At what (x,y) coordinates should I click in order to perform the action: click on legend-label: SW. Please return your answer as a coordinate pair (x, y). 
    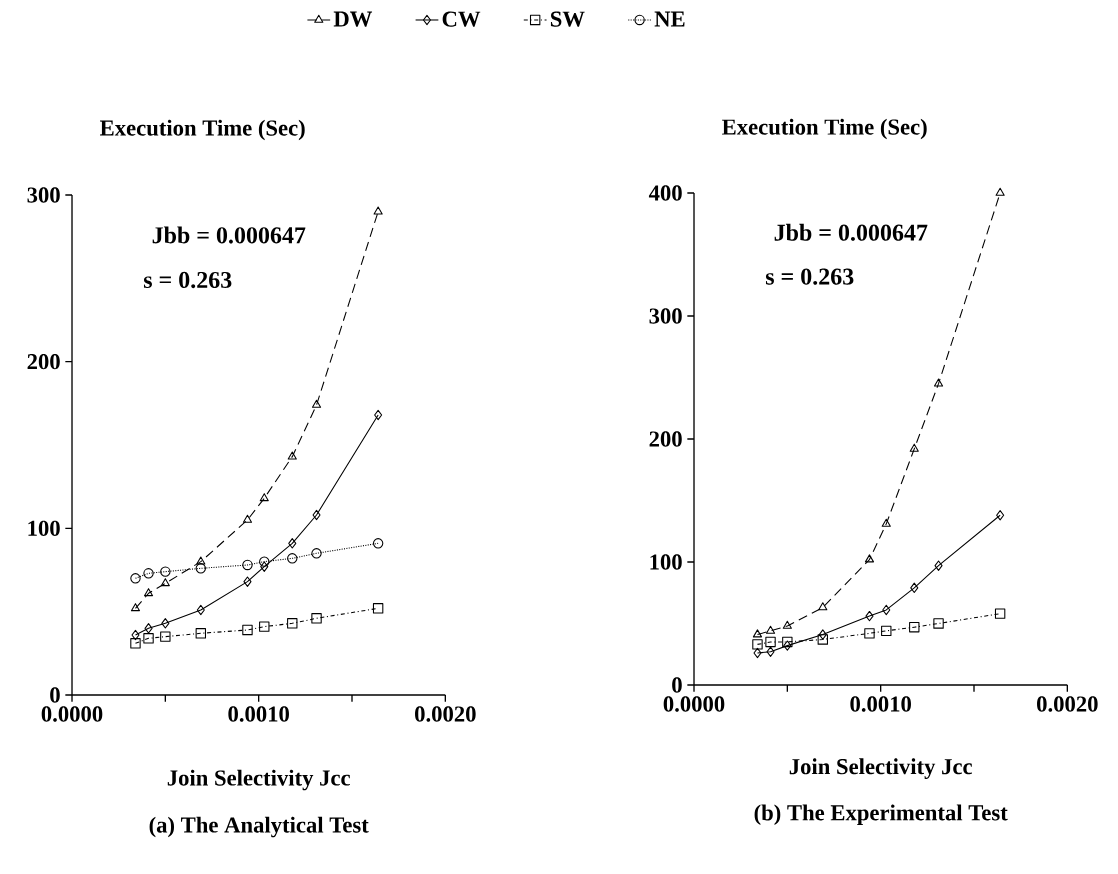
    Looking at the image, I should click on (567, 19).